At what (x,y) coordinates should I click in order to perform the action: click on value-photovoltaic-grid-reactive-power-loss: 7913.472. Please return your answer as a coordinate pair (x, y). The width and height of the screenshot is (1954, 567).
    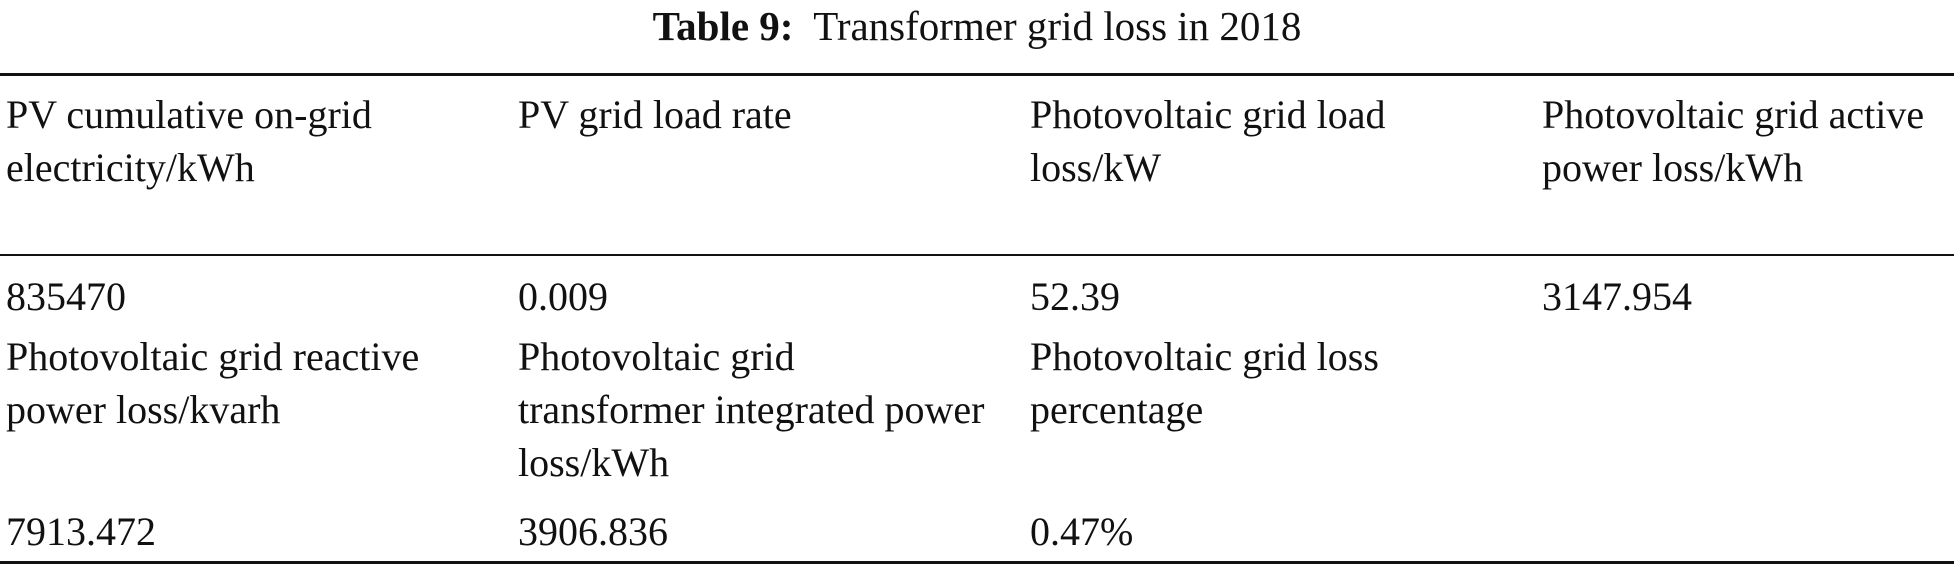
    Looking at the image, I should click on (81, 531).